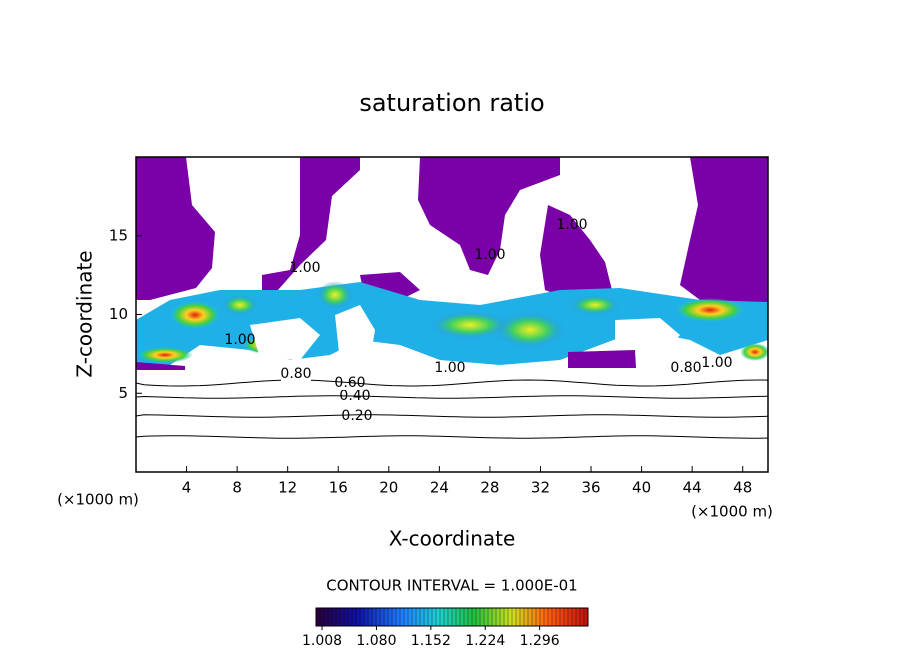  I want to click on contour-interval: CONTOUR INTERVAL = 1.000E-01, so click(451, 586).